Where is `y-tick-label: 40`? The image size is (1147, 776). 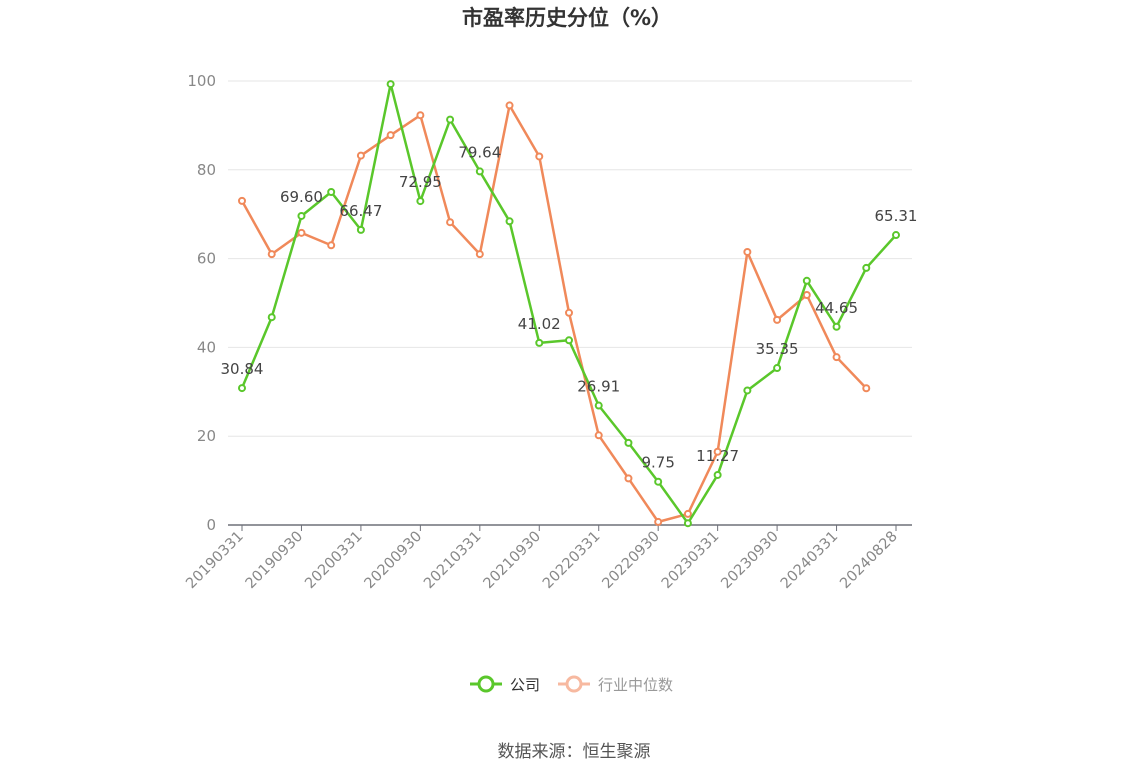 y-tick-label: 40 is located at coordinates (206, 347).